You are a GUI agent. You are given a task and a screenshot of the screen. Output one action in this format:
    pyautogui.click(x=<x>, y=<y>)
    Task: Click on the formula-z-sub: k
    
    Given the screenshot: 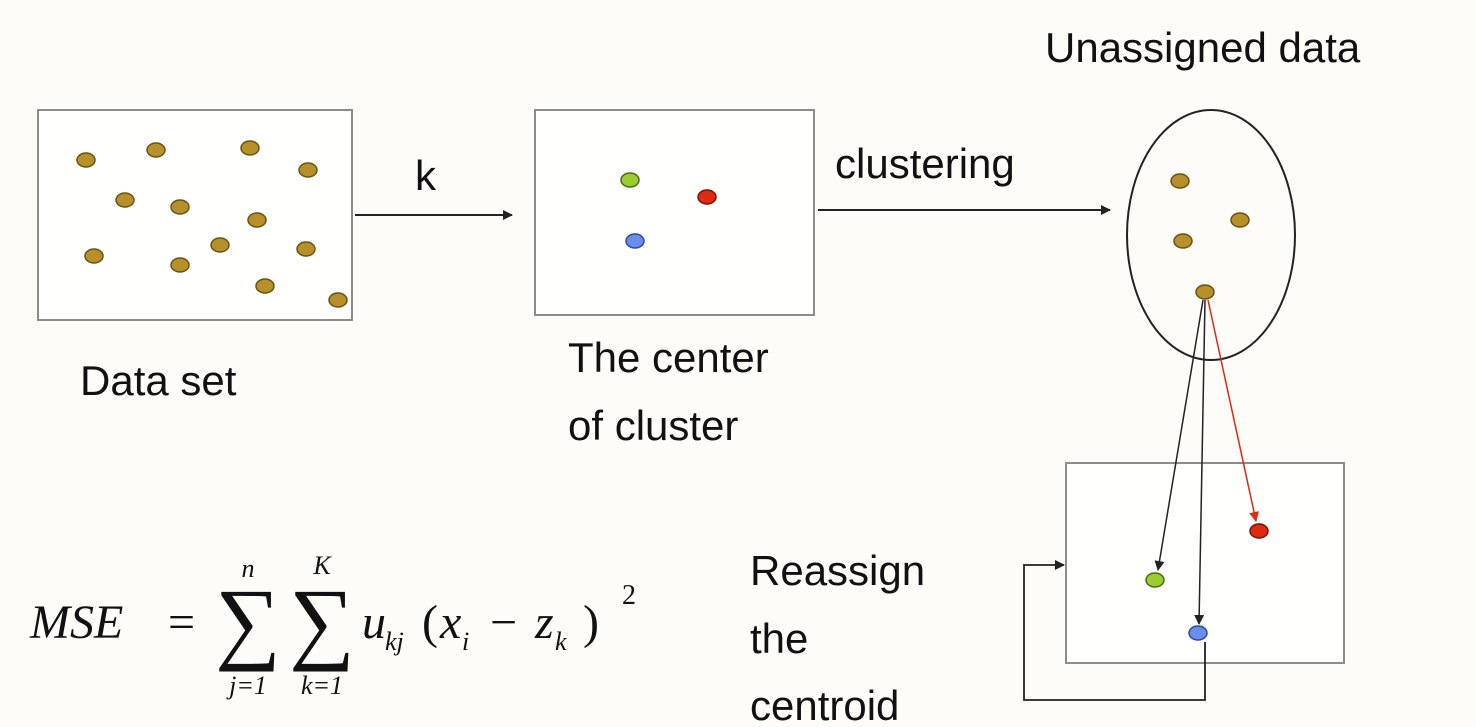 What is the action you would take?
    pyautogui.click(x=561, y=641)
    